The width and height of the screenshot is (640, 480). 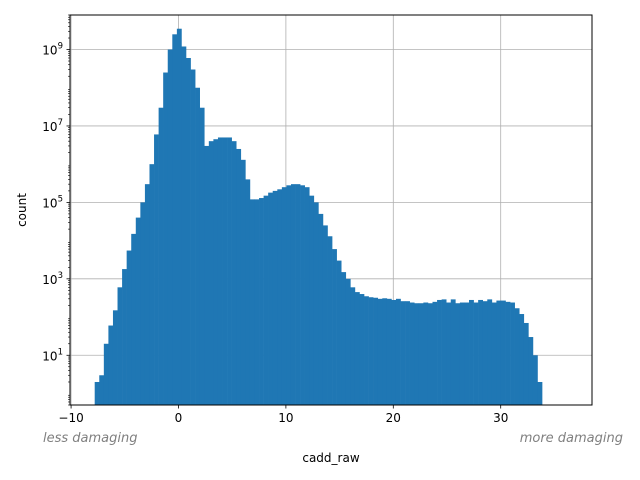 I want to click on x-axis-ticks: −10 0 10 20 30, so click(x=283, y=415).